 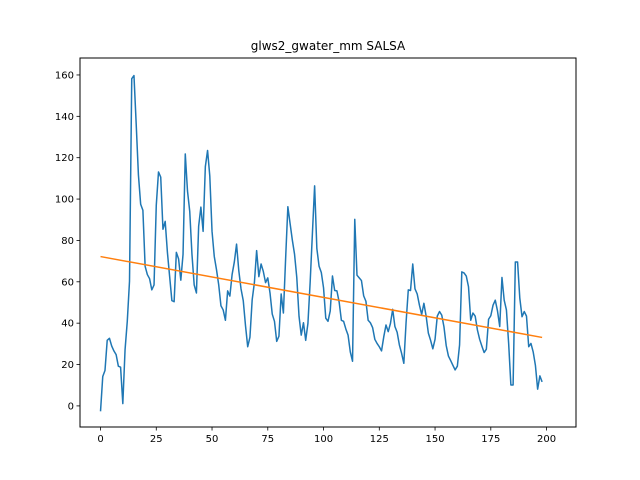 What do you see at coordinates (67, 324) in the screenshot?
I see `y-tick-label: 40` at bounding box center [67, 324].